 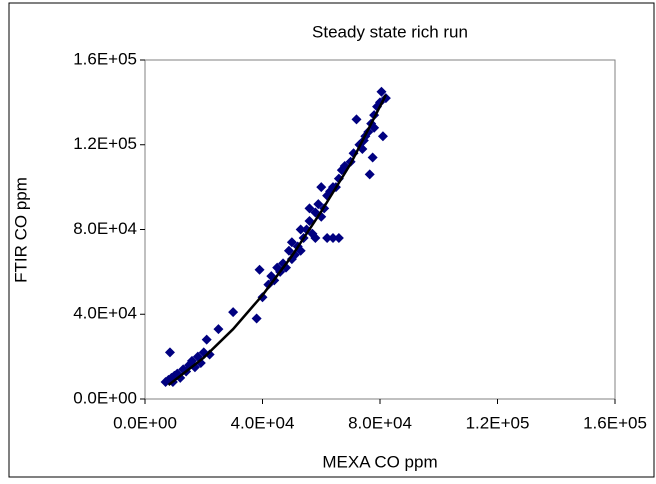 I want to click on x-tick-label: 4.0E+04, so click(x=263, y=422).